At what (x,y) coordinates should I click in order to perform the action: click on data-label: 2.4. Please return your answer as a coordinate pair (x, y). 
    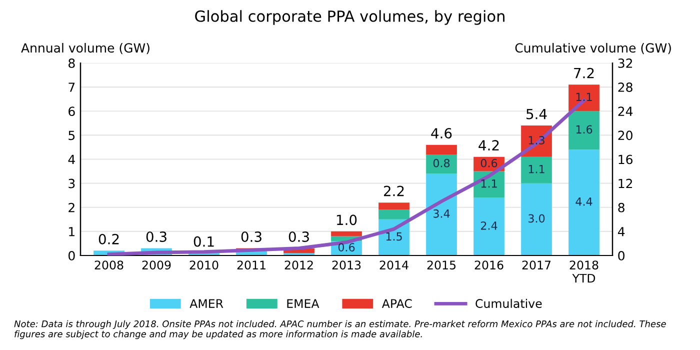
    Looking at the image, I should click on (489, 225).